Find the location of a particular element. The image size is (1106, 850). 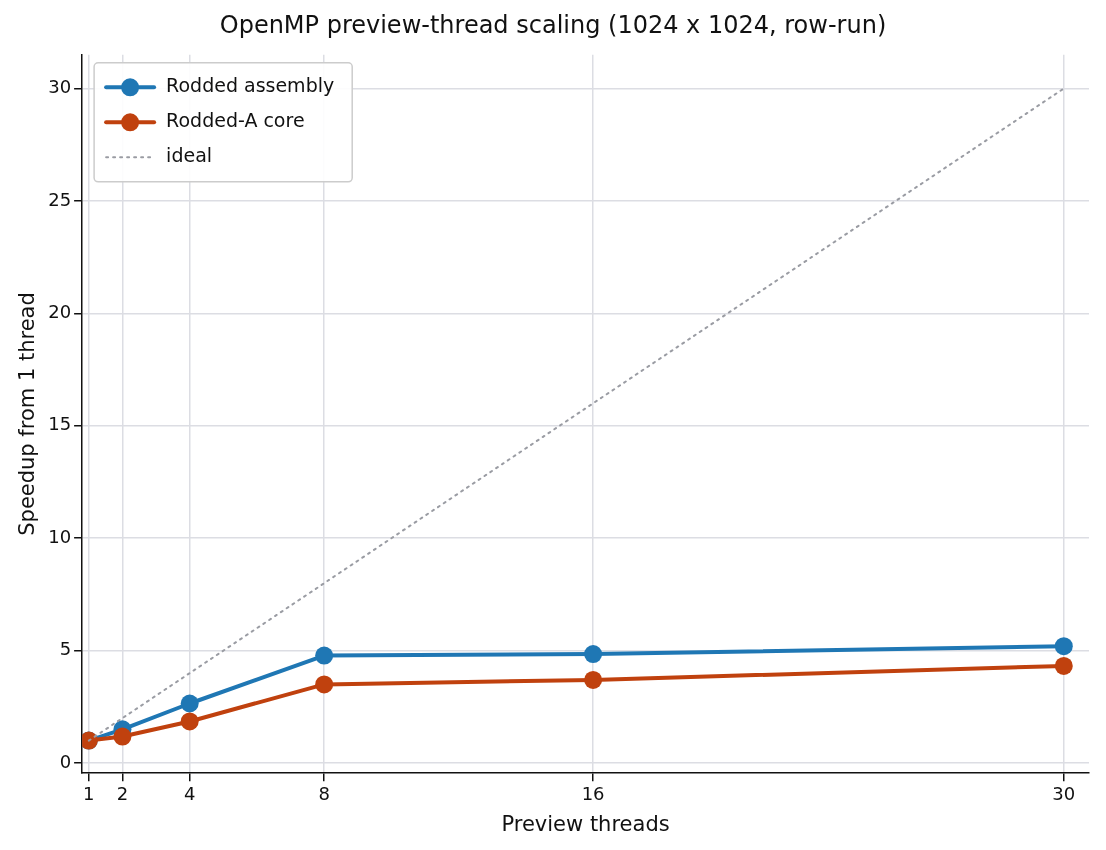

legend-label: Rodded assembly is located at coordinates (250, 85).